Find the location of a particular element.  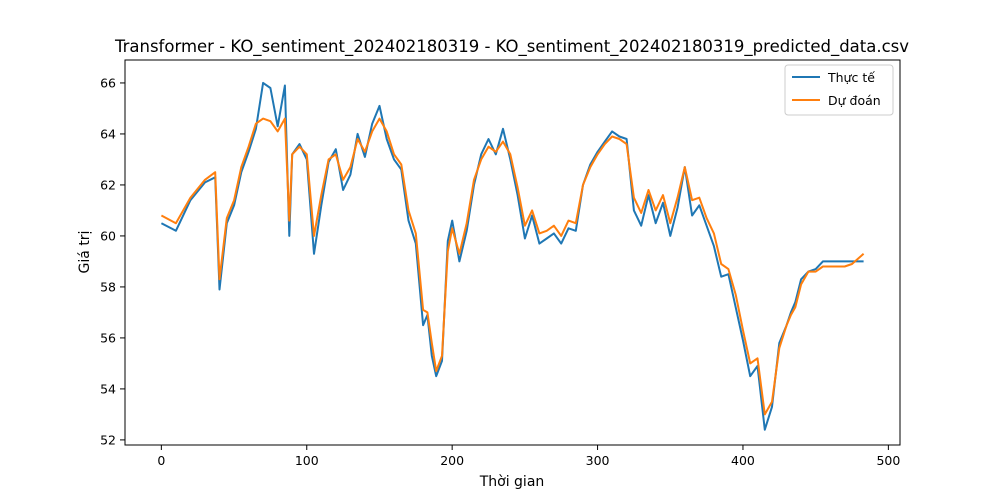

y-tick-label: 62 is located at coordinates (108, 184).